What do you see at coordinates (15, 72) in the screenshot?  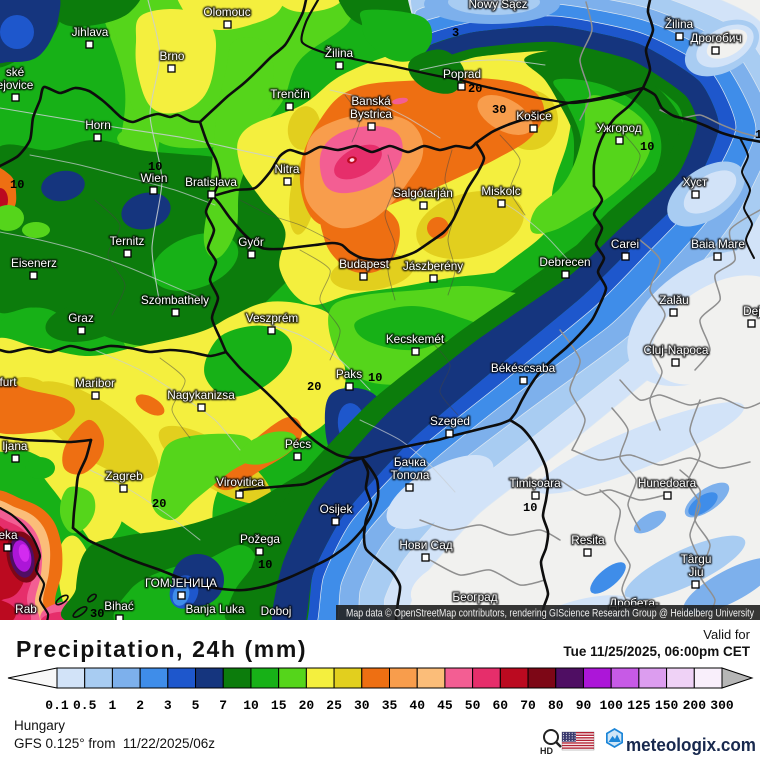 I see `svg-text: ské` at bounding box center [15, 72].